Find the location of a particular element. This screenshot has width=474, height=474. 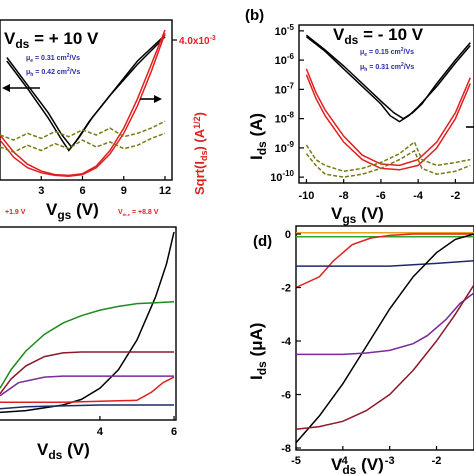

panel-b-mobility-e: μe = 0.15 cm2/Vs is located at coordinates (387, 52).